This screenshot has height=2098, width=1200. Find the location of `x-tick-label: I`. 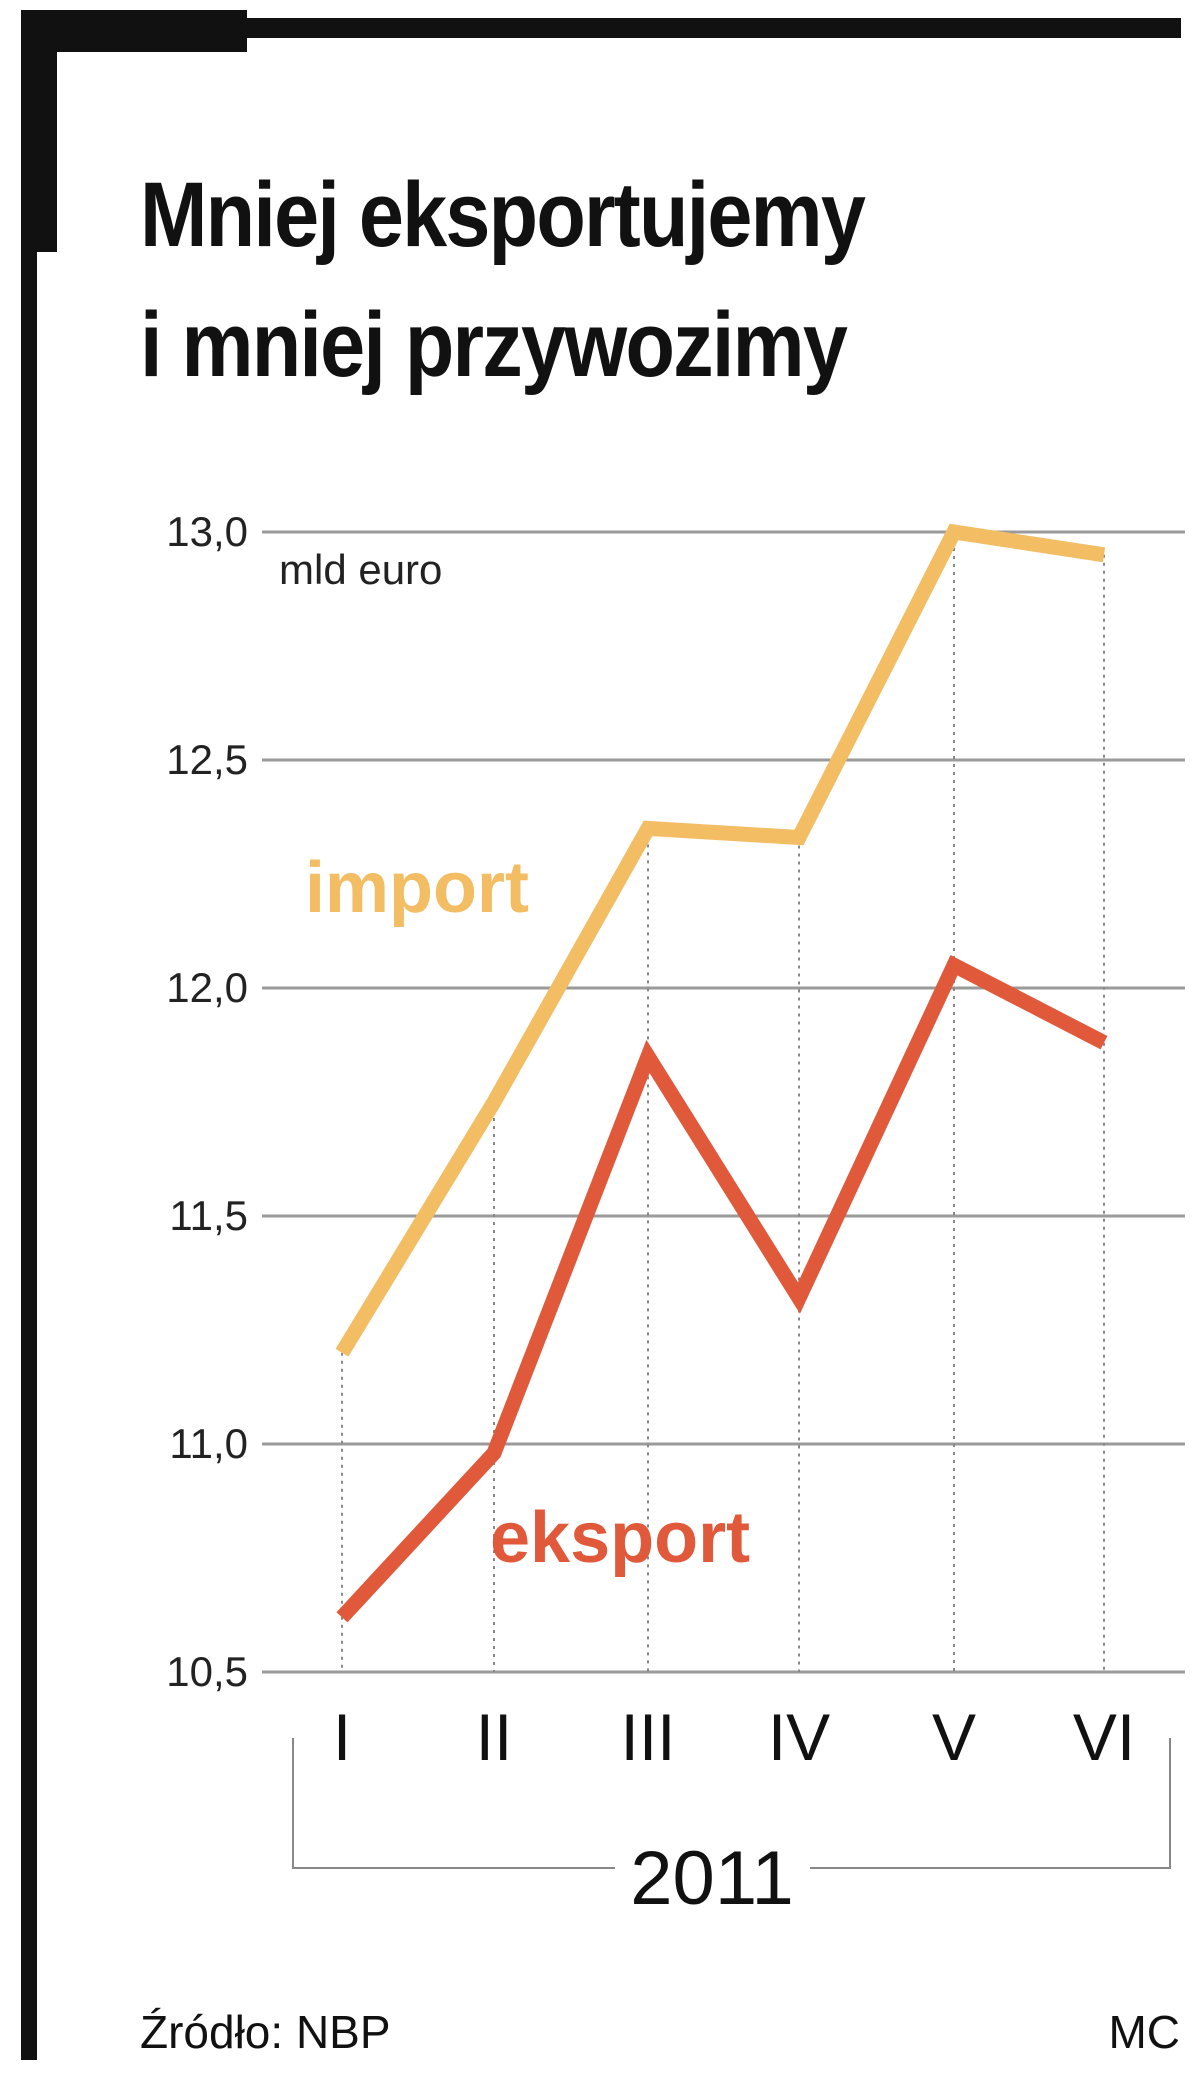

x-tick-label: I is located at coordinates (342, 1737).